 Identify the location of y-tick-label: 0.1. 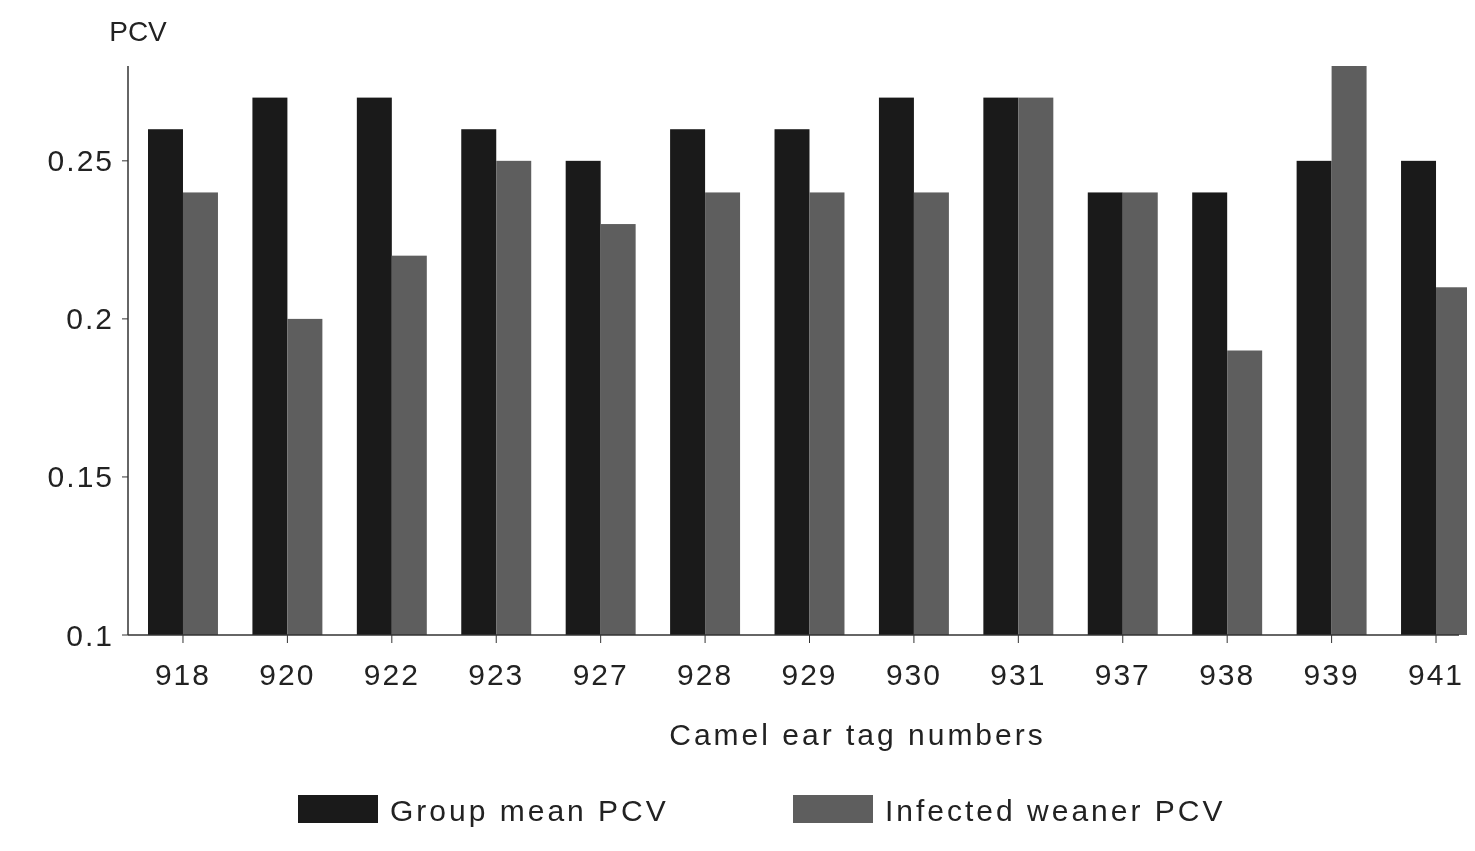
(90, 635).